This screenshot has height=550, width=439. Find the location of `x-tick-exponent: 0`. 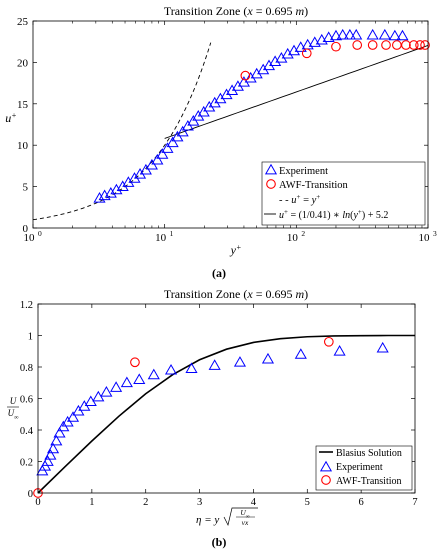

x-tick-exponent: 0 is located at coordinates (40, 233).